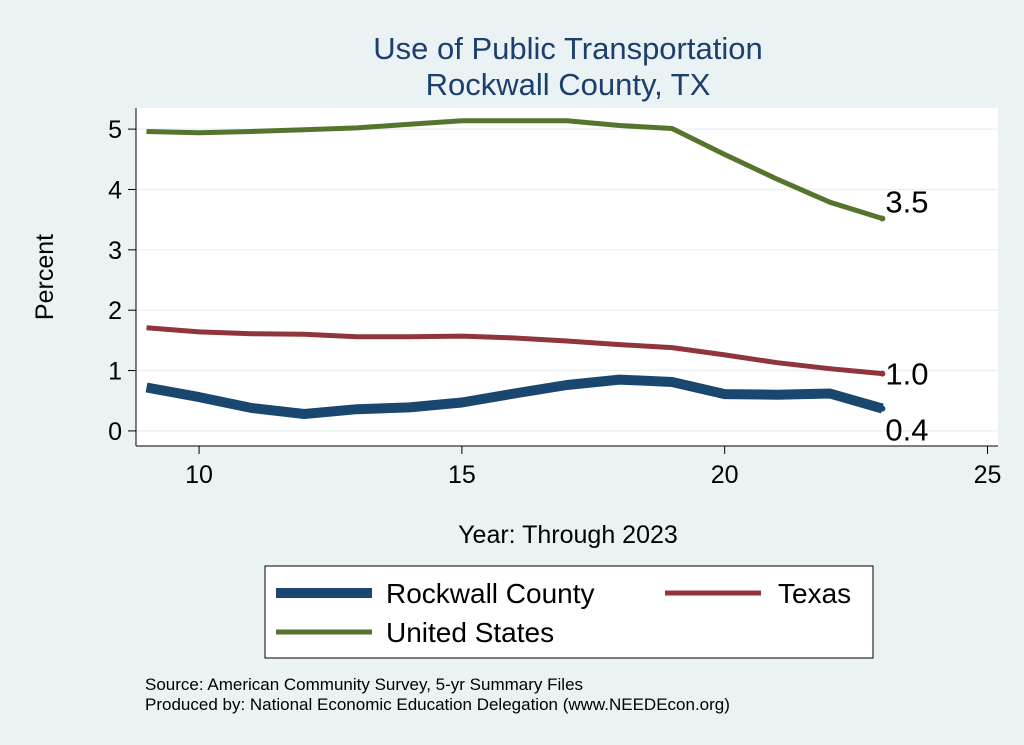  Describe the element at coordinates (882, 408) in the screenshot. I see `end-marker-rockwall-county` at that location.